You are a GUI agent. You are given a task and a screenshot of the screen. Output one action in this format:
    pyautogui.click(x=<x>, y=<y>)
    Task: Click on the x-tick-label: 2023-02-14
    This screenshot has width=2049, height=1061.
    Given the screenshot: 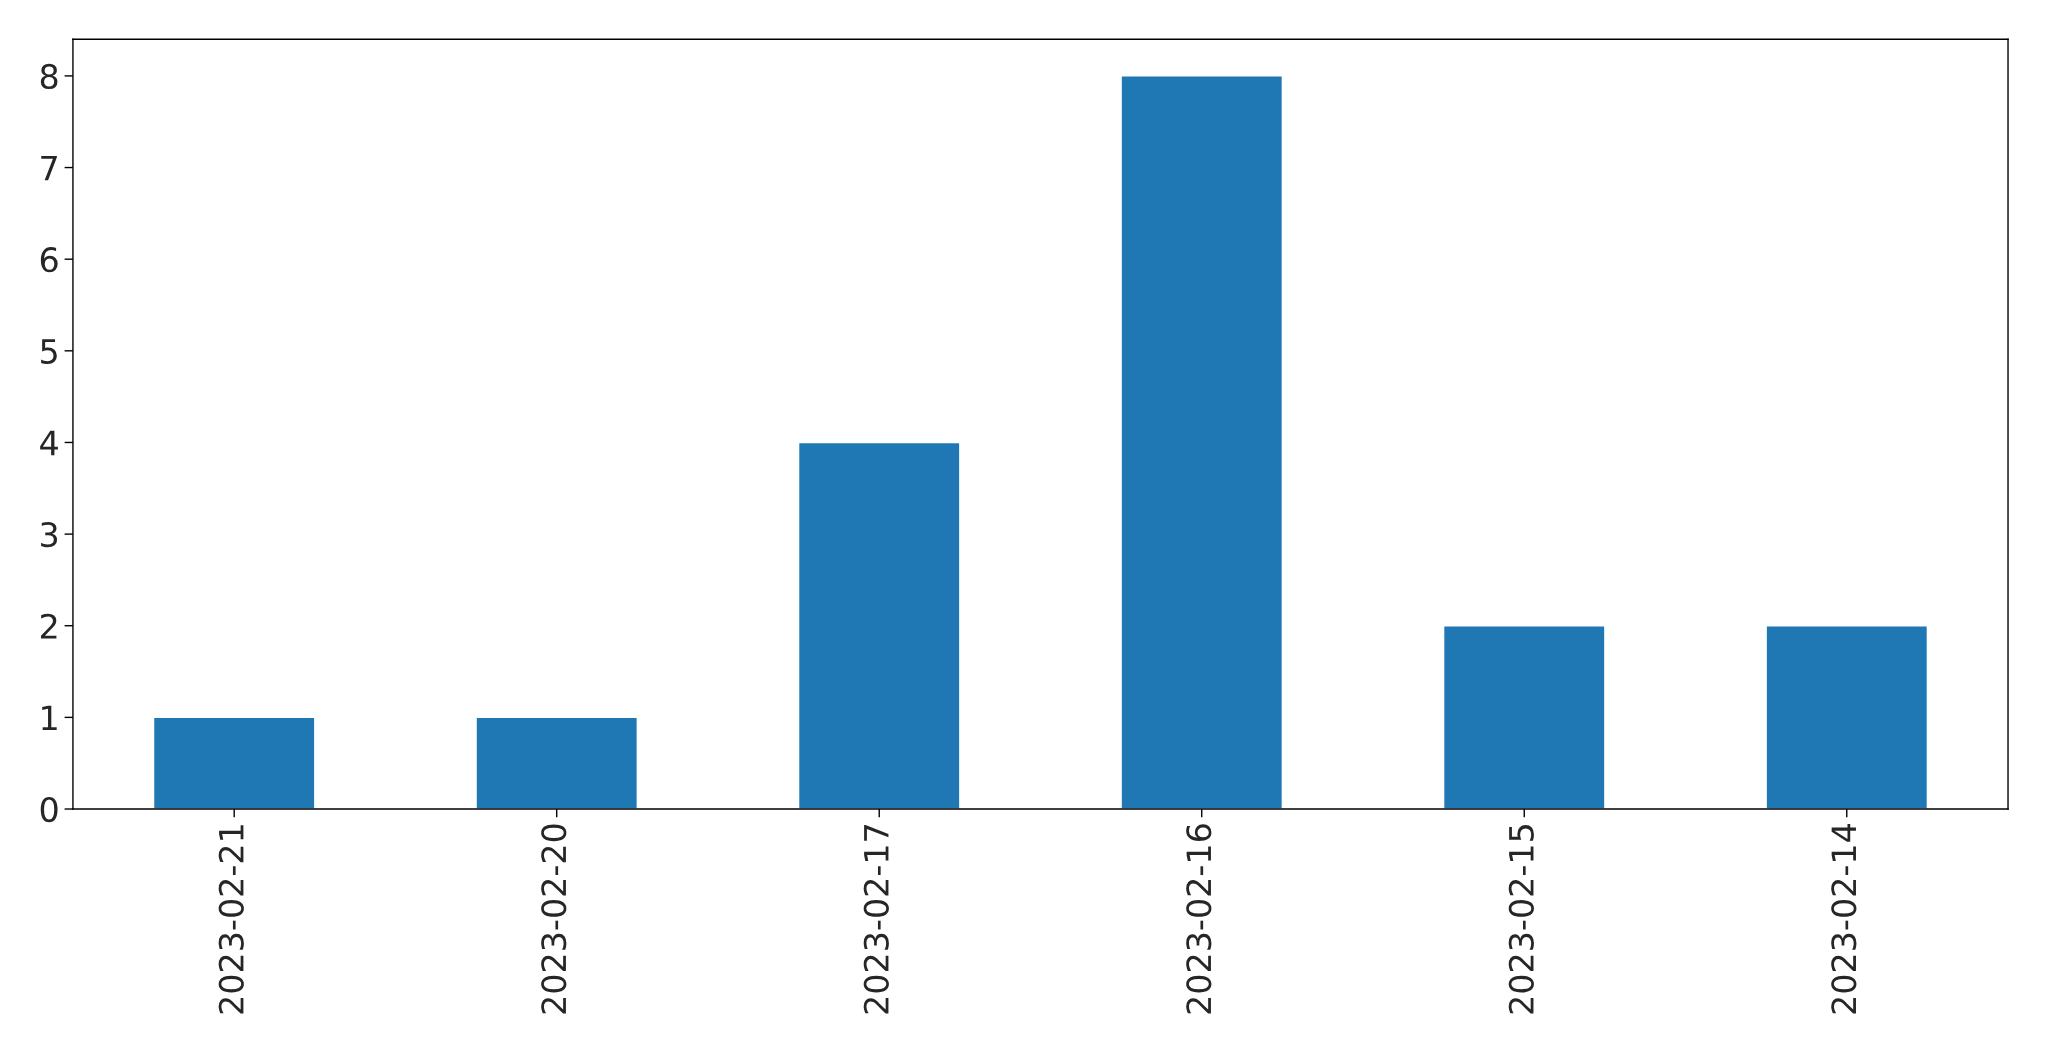 What is the action you would take?
    pyautogui.click(x=1844, y=919)
    